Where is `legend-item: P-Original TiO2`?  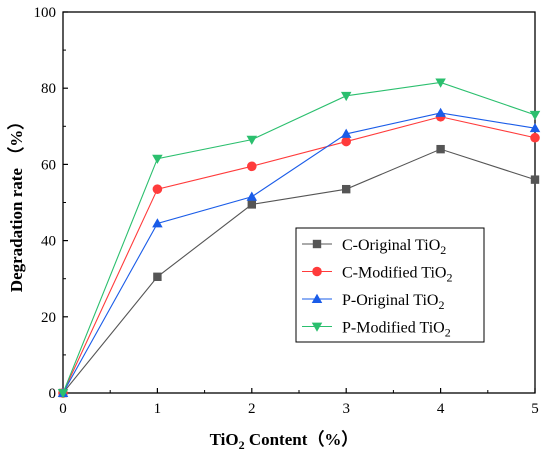 legend-item: P-Original TiO2 is located at coordinates (373, 302).